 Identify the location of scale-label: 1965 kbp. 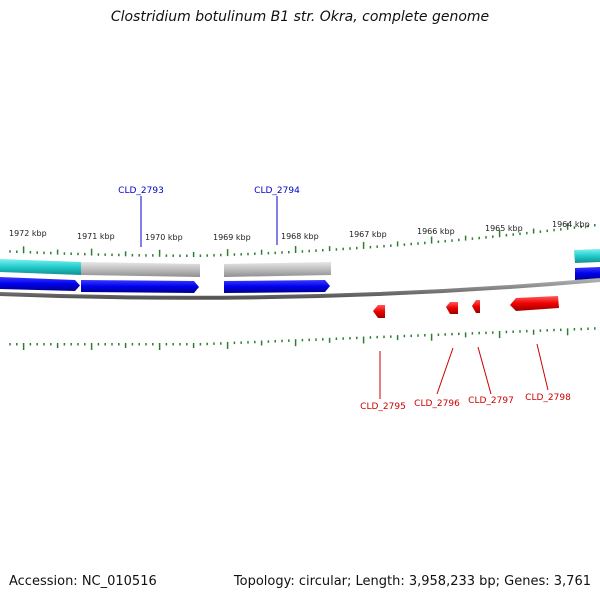
(504, 228).